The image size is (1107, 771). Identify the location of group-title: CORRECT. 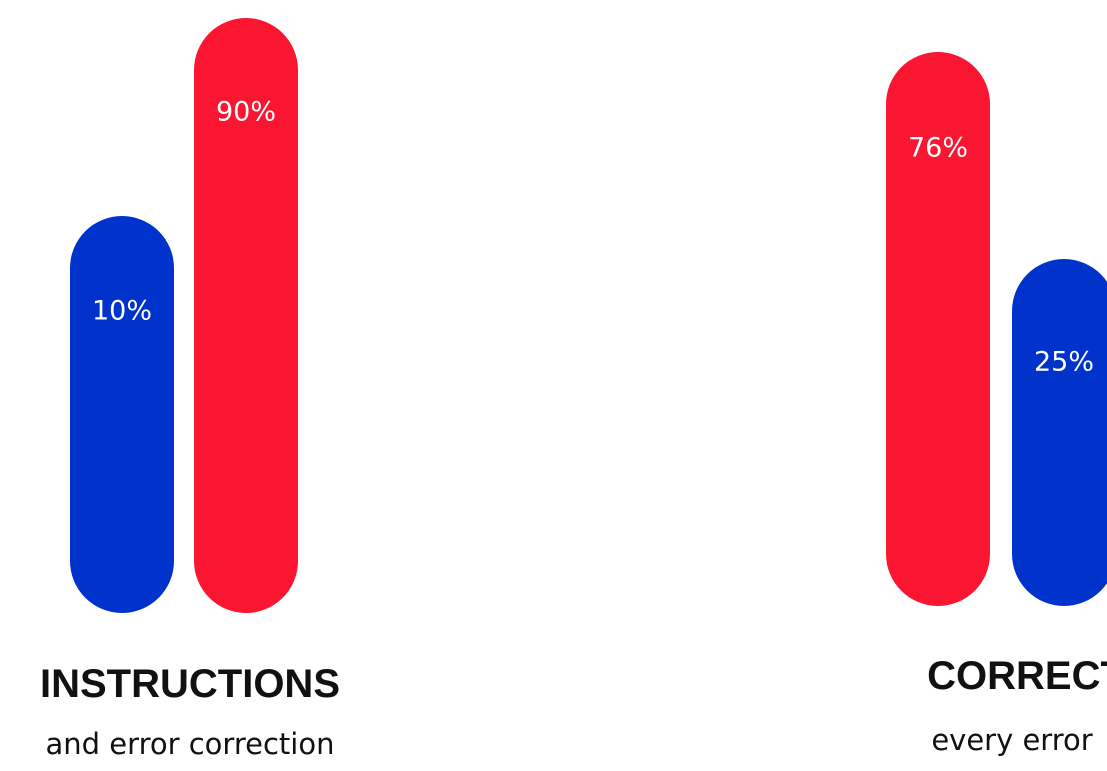
(1017, 676).